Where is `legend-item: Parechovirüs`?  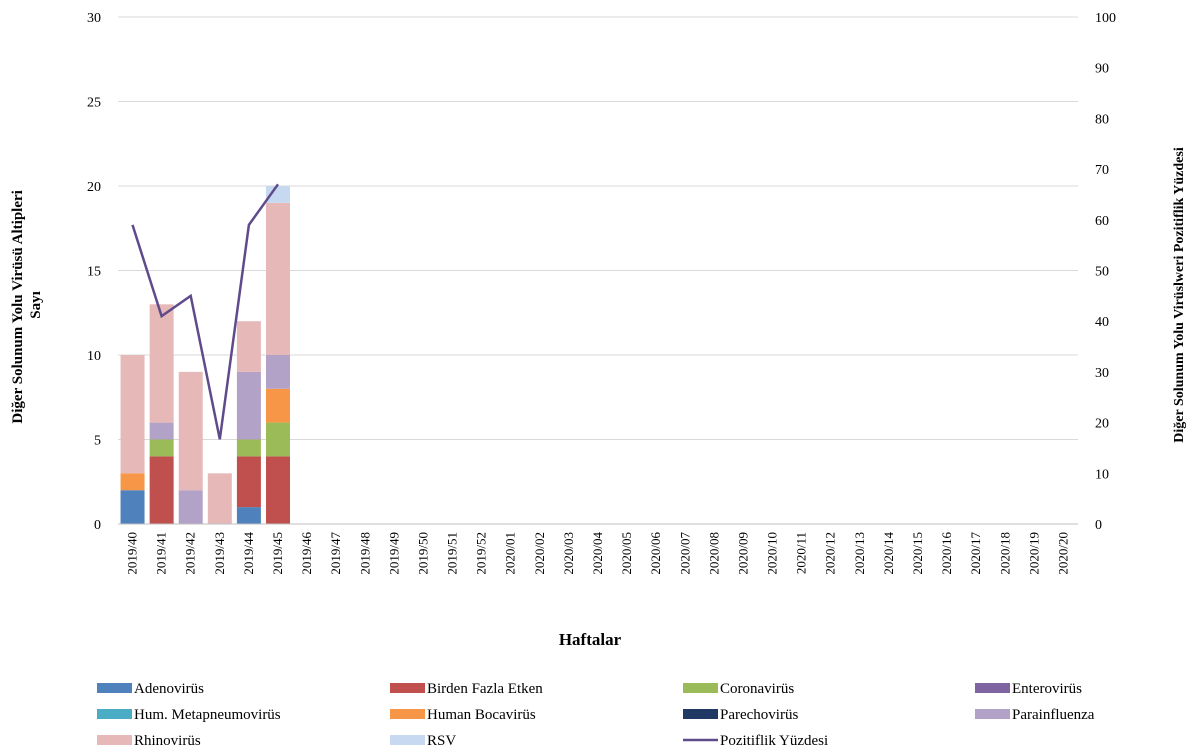 legend-item: Parechovirüs is located at coordinates (740, 715).